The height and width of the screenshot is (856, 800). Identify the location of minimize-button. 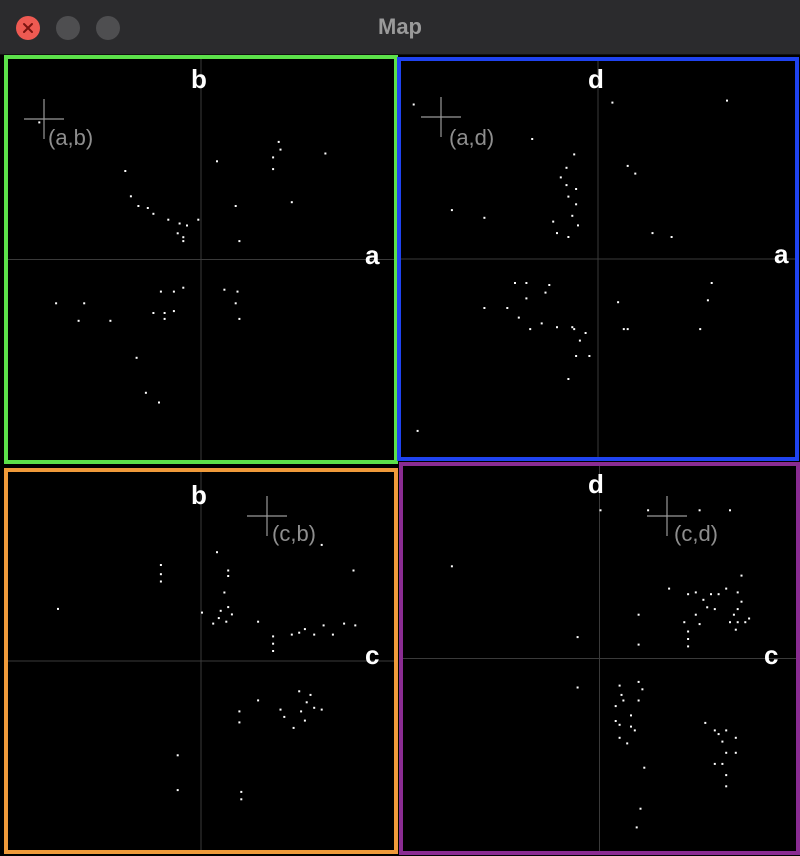
(68, 28).